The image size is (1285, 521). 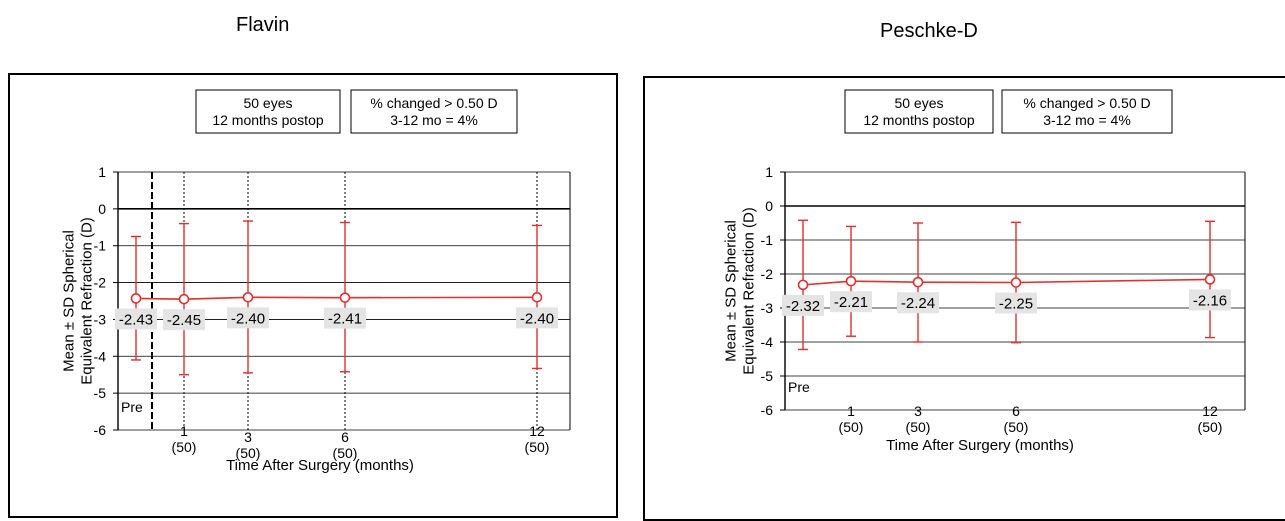 I want to click on chart-title-peschke: Peschke-D, so click(x=929, y=31).